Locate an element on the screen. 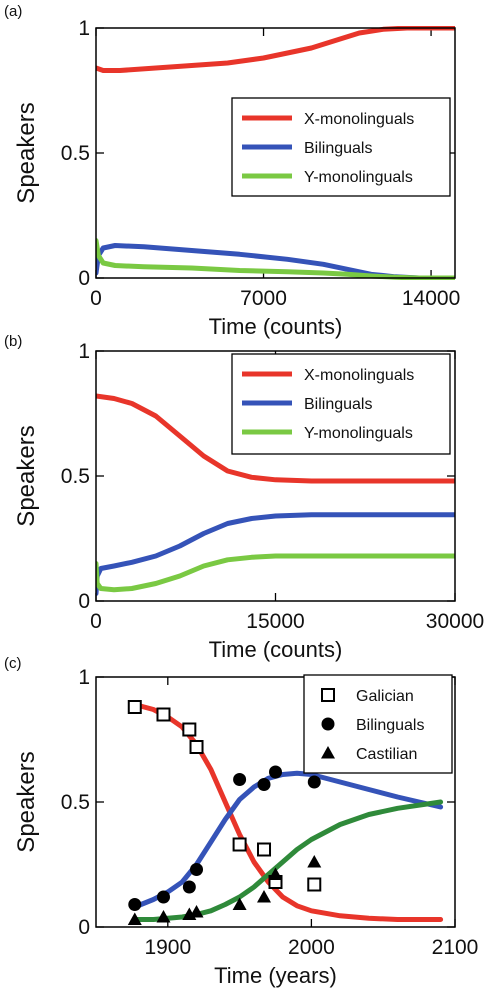 Image resolution: width=491 pixels, height=994 pixels. x-tick-label: 2100 is located at coordinates (455, 947).